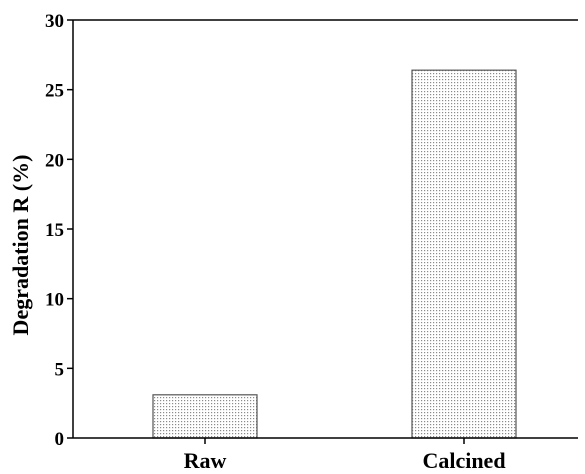 The image size is (585, 474). I want to click on y-tick-label-10: 10, so click(54, 300).